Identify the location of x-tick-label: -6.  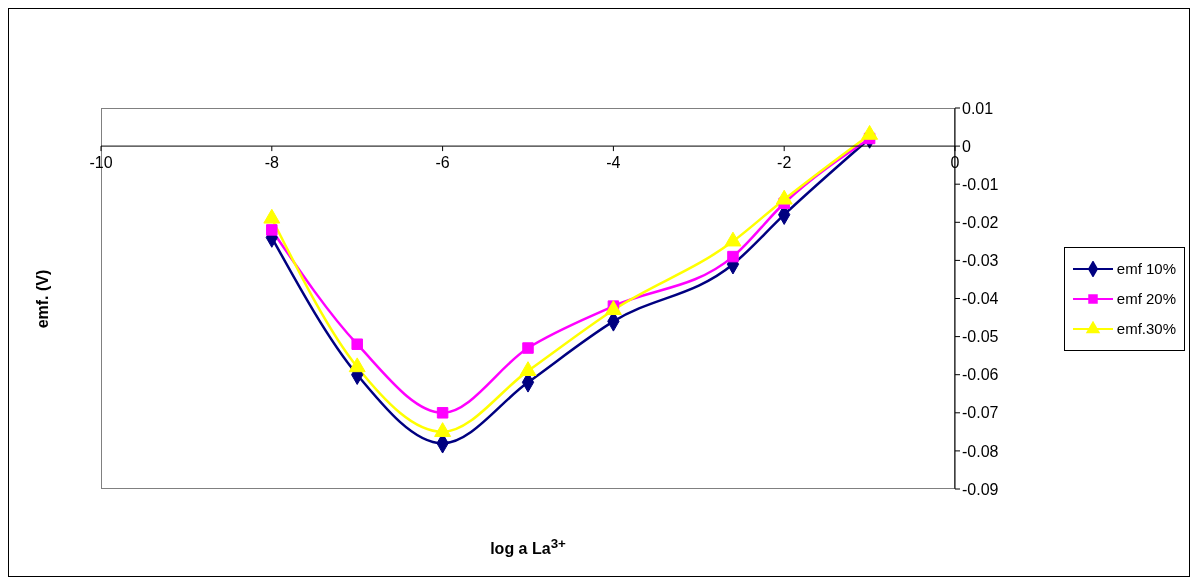
(442, 163).